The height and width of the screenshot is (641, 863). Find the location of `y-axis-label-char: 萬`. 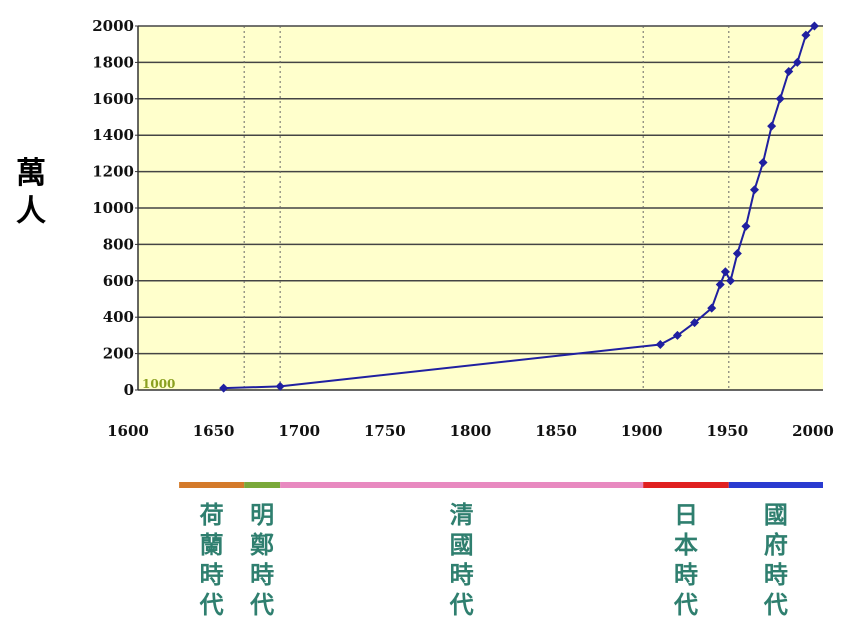

y-axis-label-char: 萬 is located at coordinates (31, 173).